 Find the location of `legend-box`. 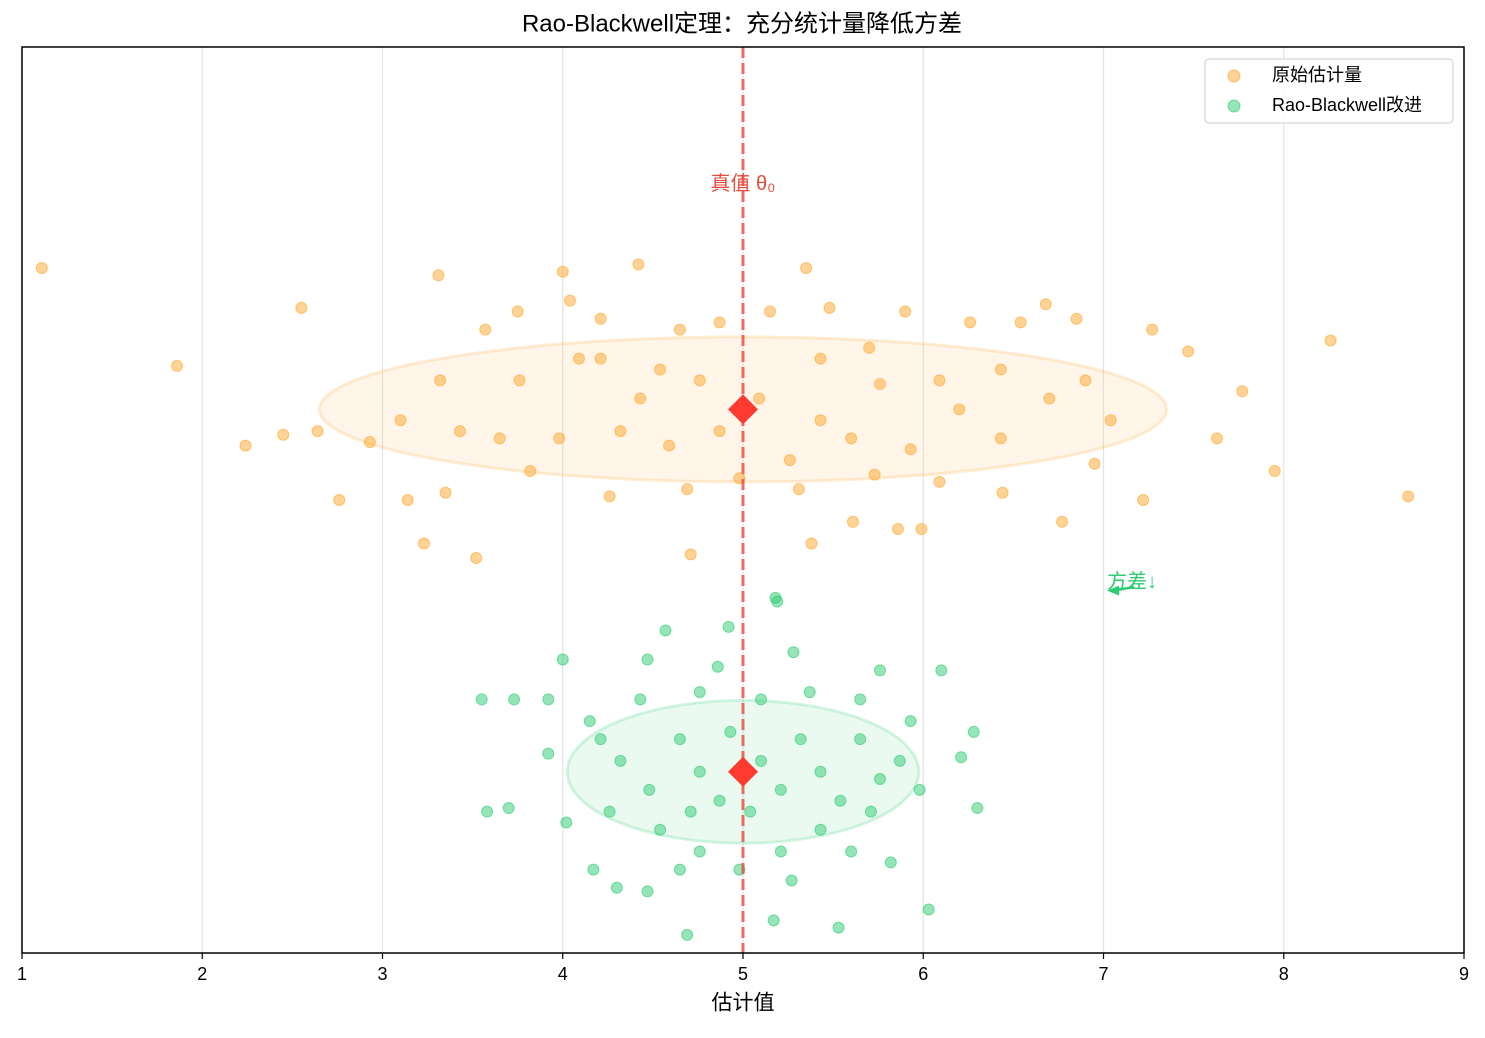

legend-box is located at coordinates (1329, 91).